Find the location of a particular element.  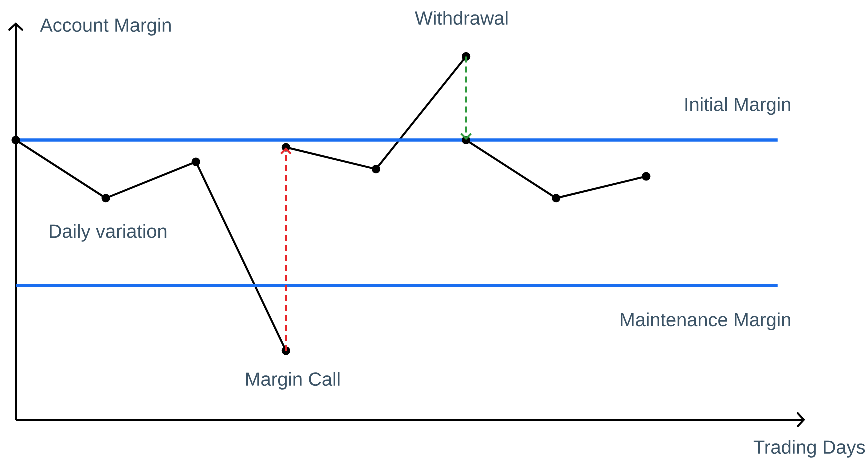

y-axis-title: Account Margin is located at coordinates (105, 27).